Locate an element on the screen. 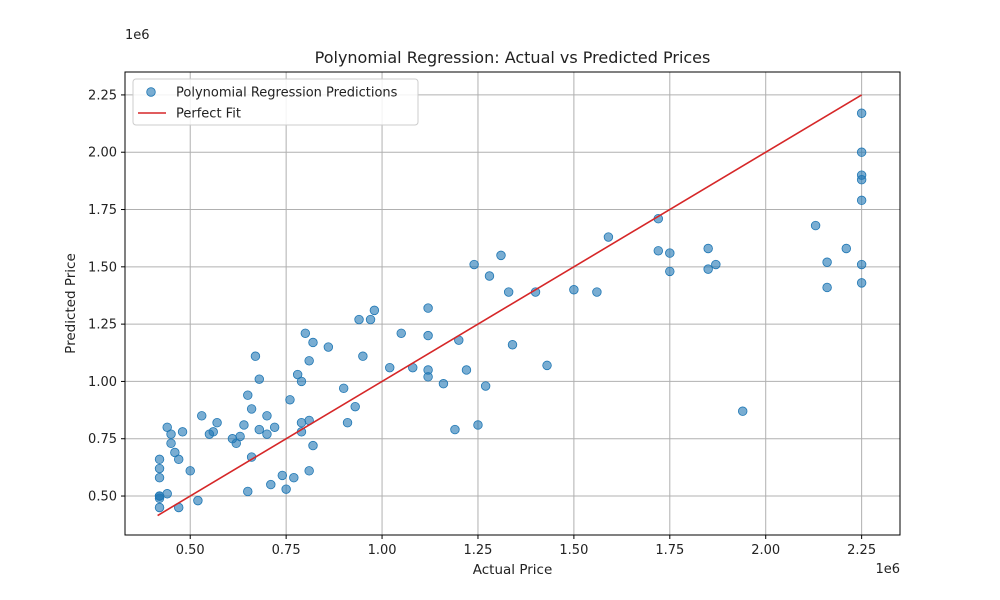 Image resolution: width=1000 pixels, height=600 pixels. x-tick-label: 1.50 is located at coordinates (573, 550).